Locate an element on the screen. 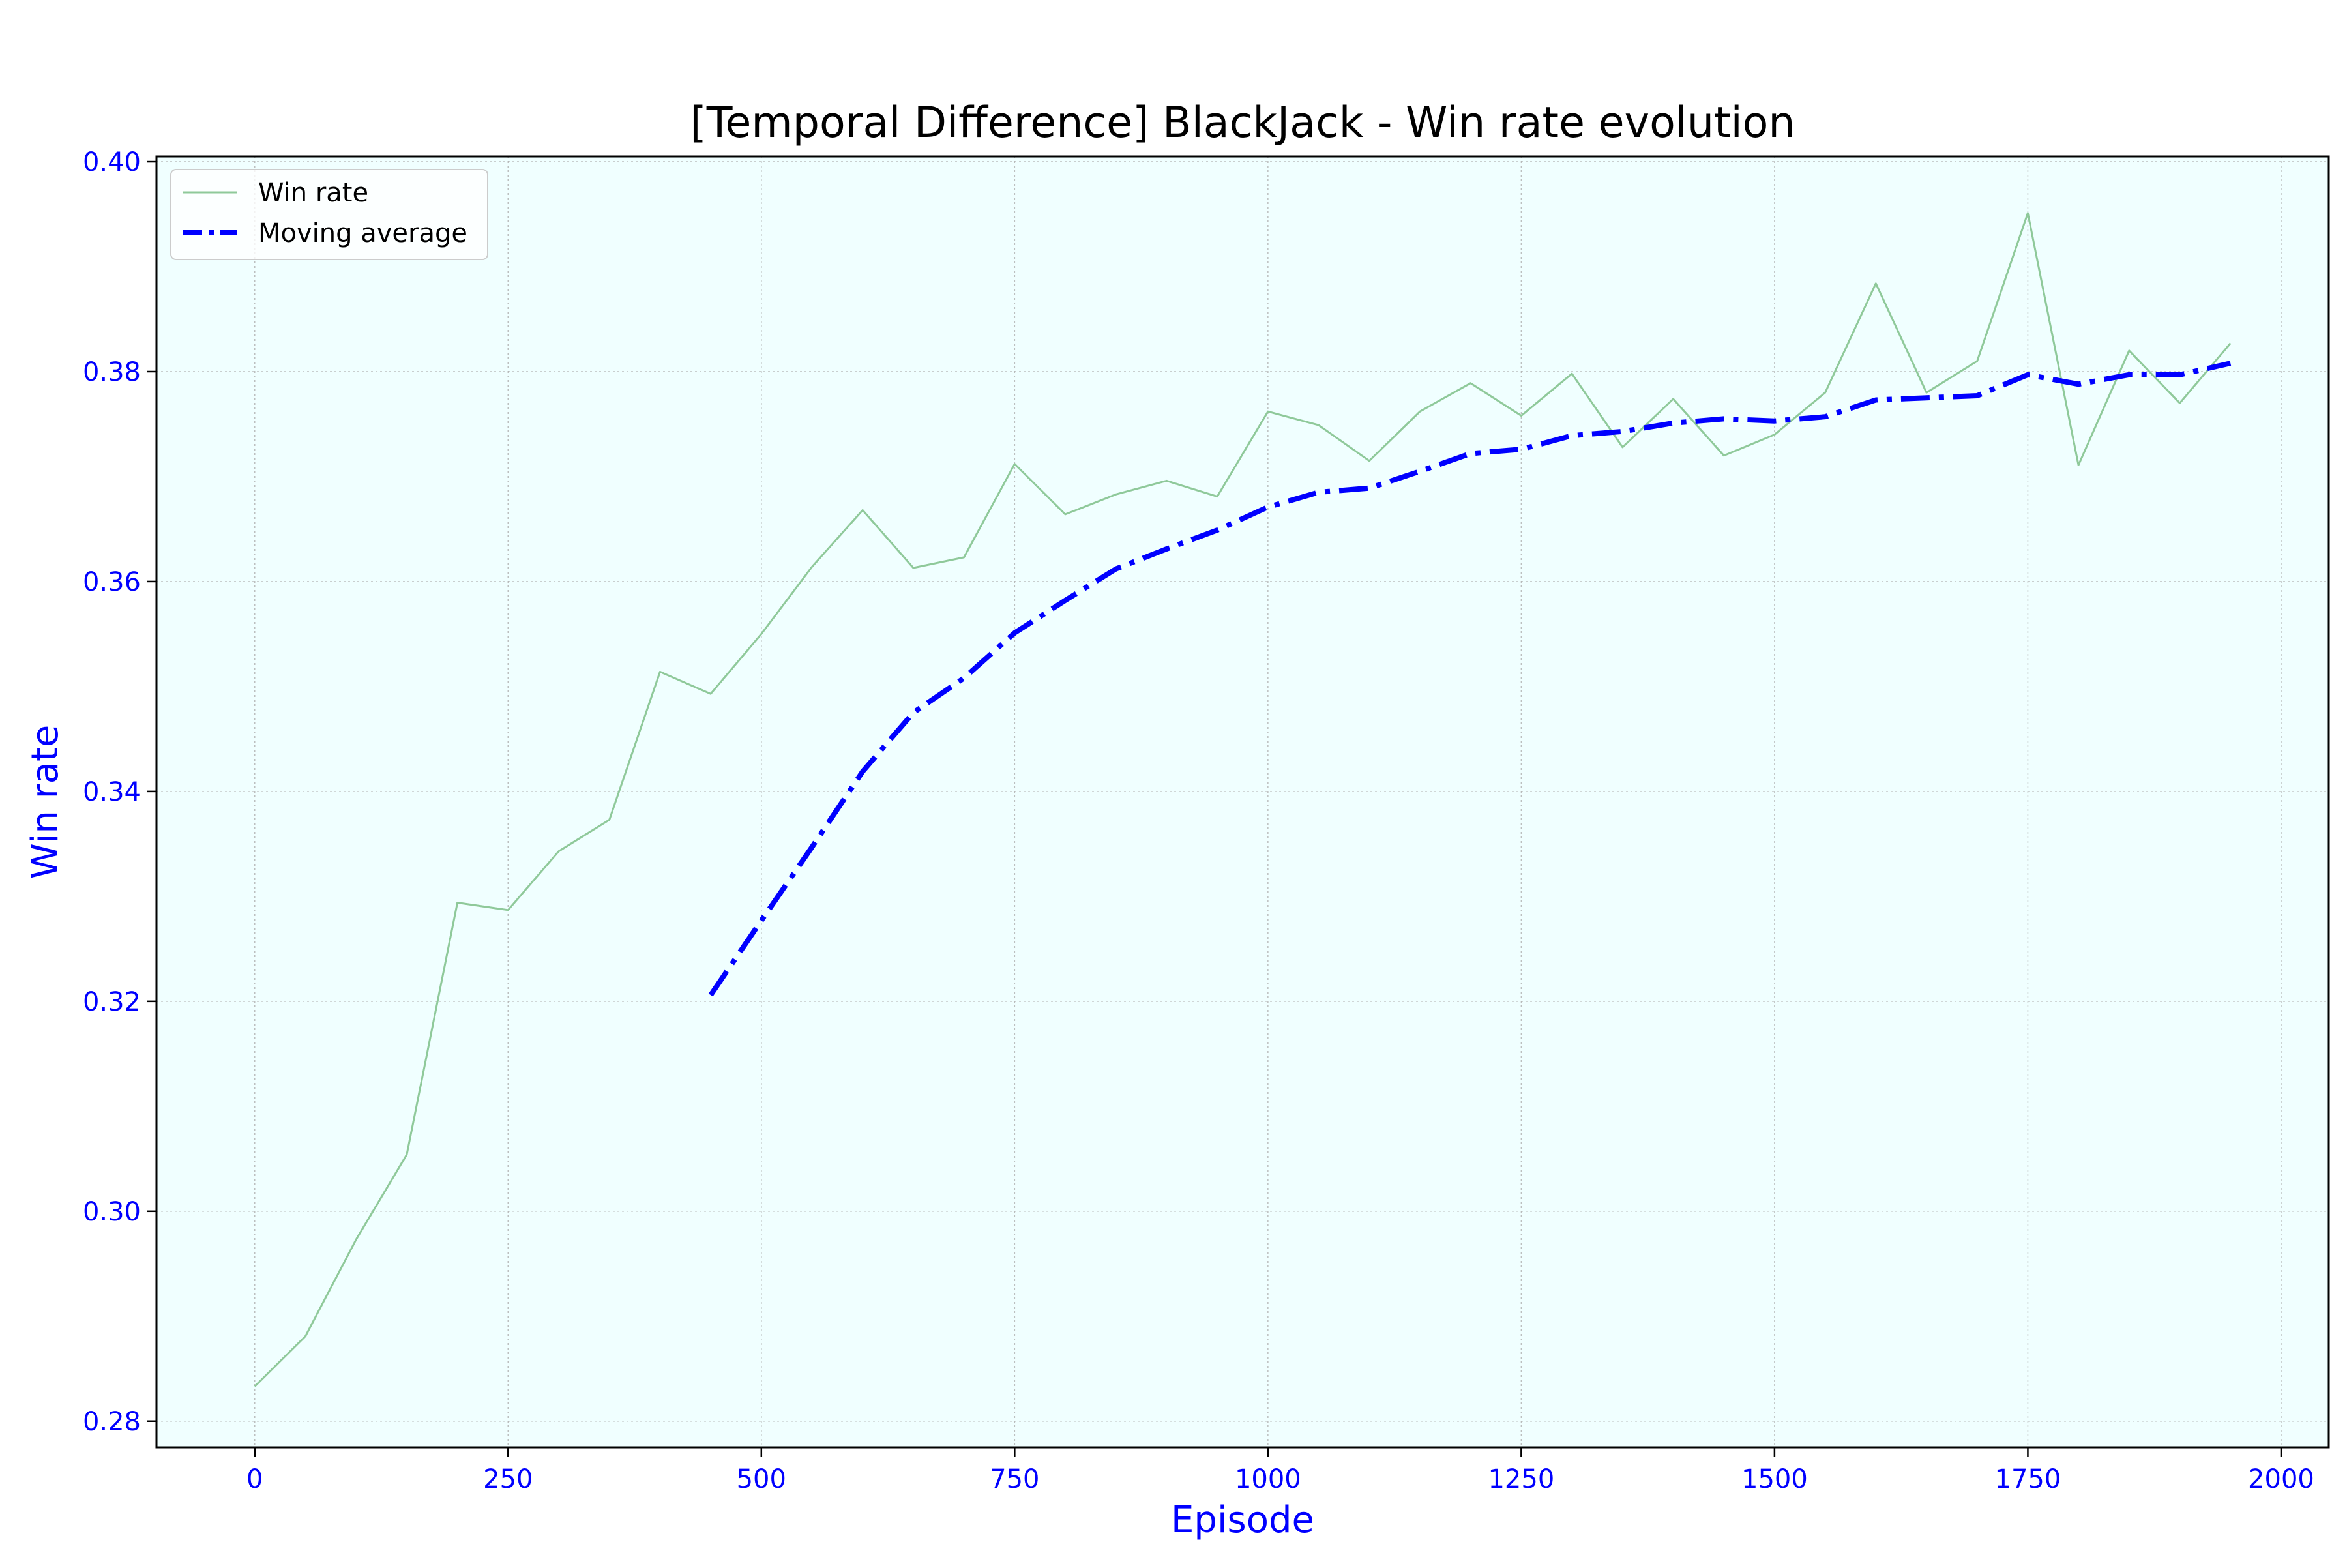 The width and height of the screenshot is (2347, 1568). x-tick-label: 500 is located at coordinates (761, 1479).